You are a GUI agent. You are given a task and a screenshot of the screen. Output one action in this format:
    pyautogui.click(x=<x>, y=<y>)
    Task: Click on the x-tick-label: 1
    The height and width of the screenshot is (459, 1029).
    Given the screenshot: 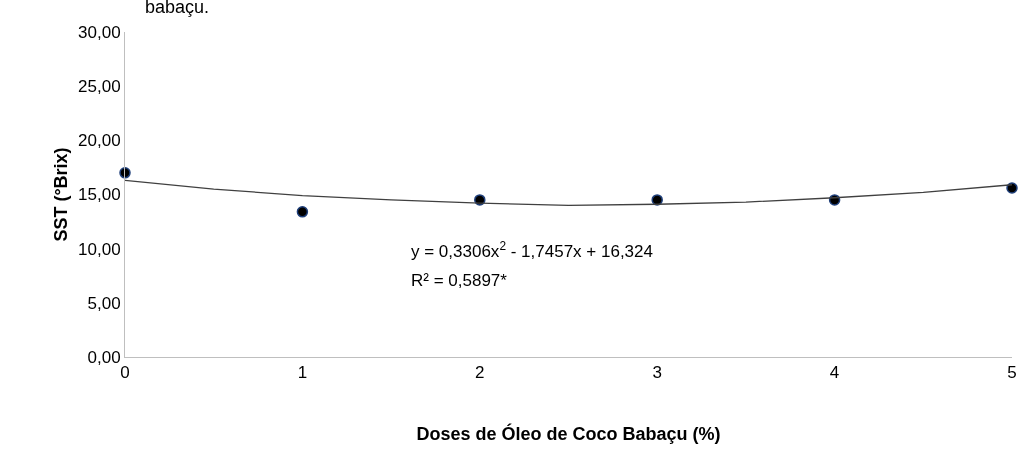 What is the action you would take?
    pyautogui.click(x=302, y=373)
    